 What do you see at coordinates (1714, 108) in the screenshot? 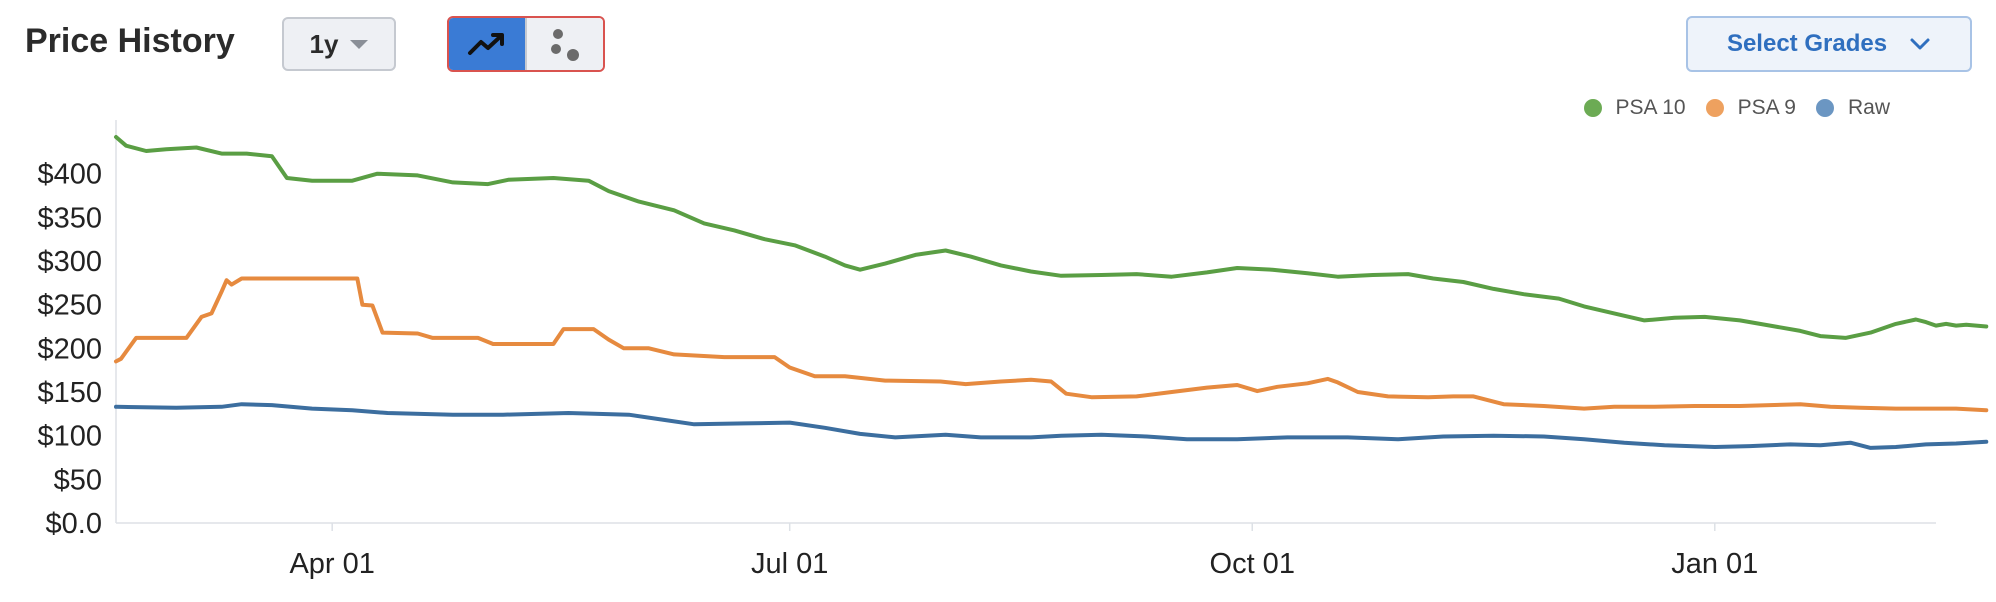
I see `legend-marker-psa9` at bounding box center [1714, 108].